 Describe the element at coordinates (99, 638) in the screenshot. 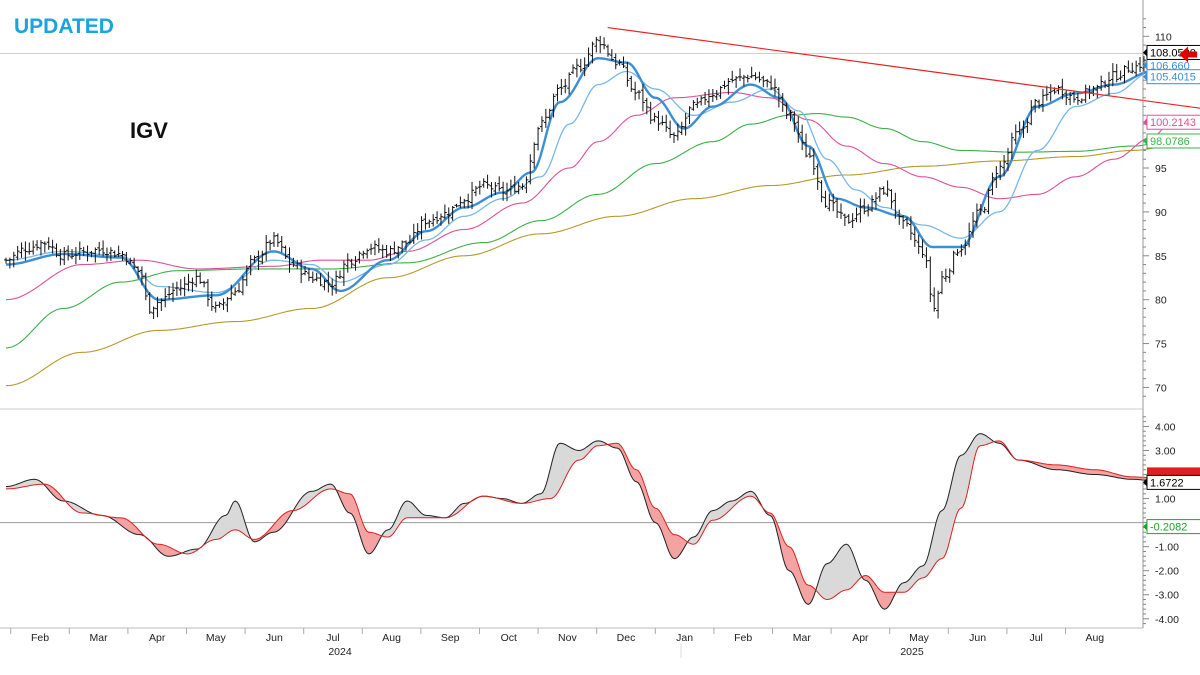

I see `month-label: Mar` at that location.